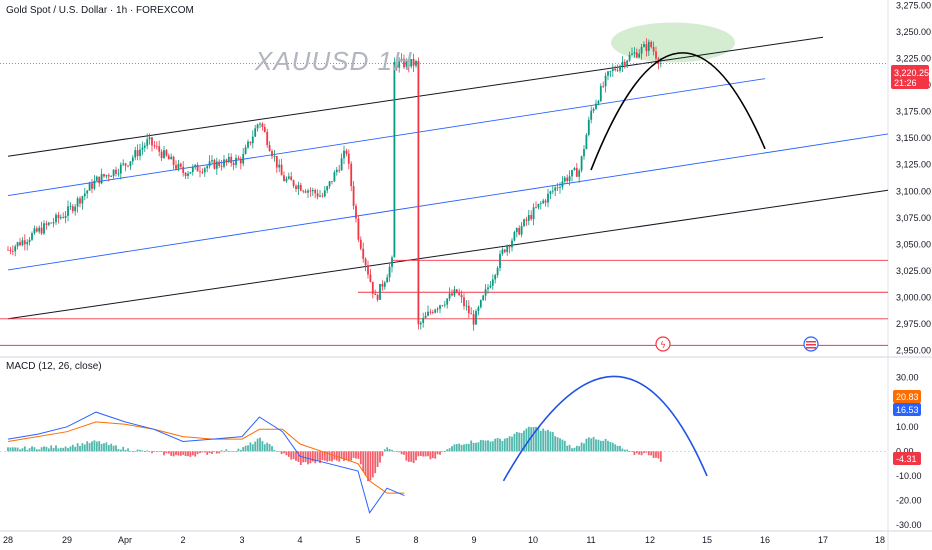  Describe the element at coordinates (206, 457) in the screenshot. I see `signal-line` at that location.